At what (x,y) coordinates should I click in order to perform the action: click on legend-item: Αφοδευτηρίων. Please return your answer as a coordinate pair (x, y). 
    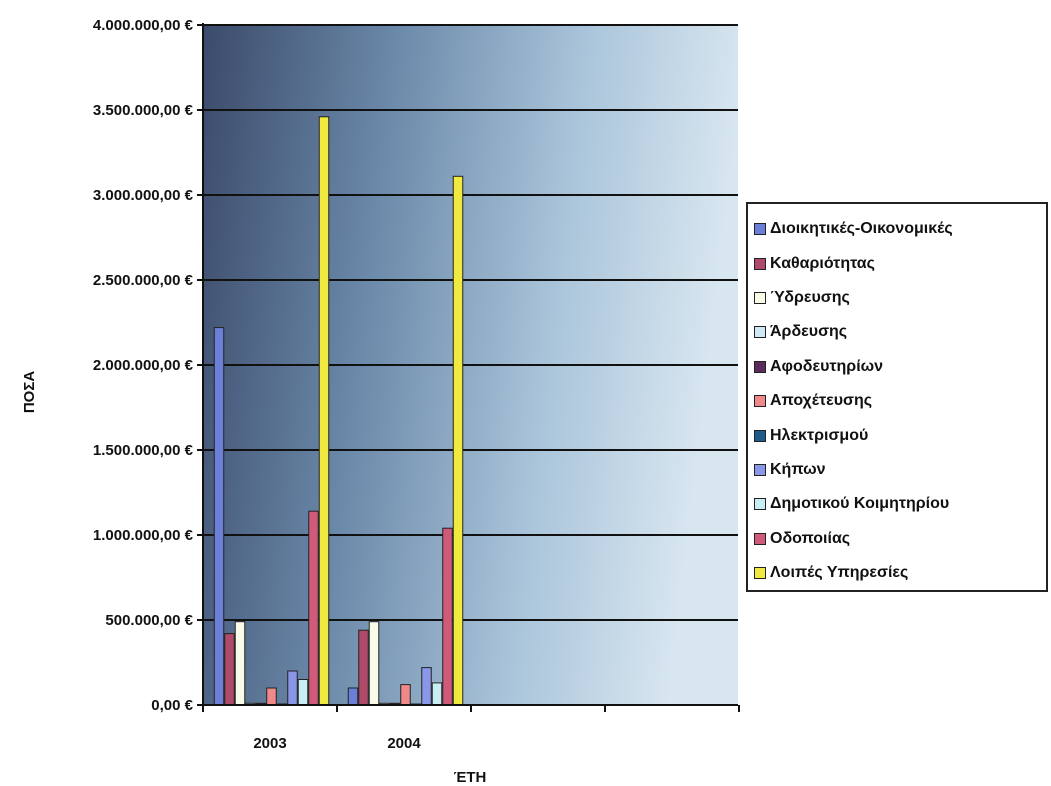
    Looking at the image, I should click on (897, 367).